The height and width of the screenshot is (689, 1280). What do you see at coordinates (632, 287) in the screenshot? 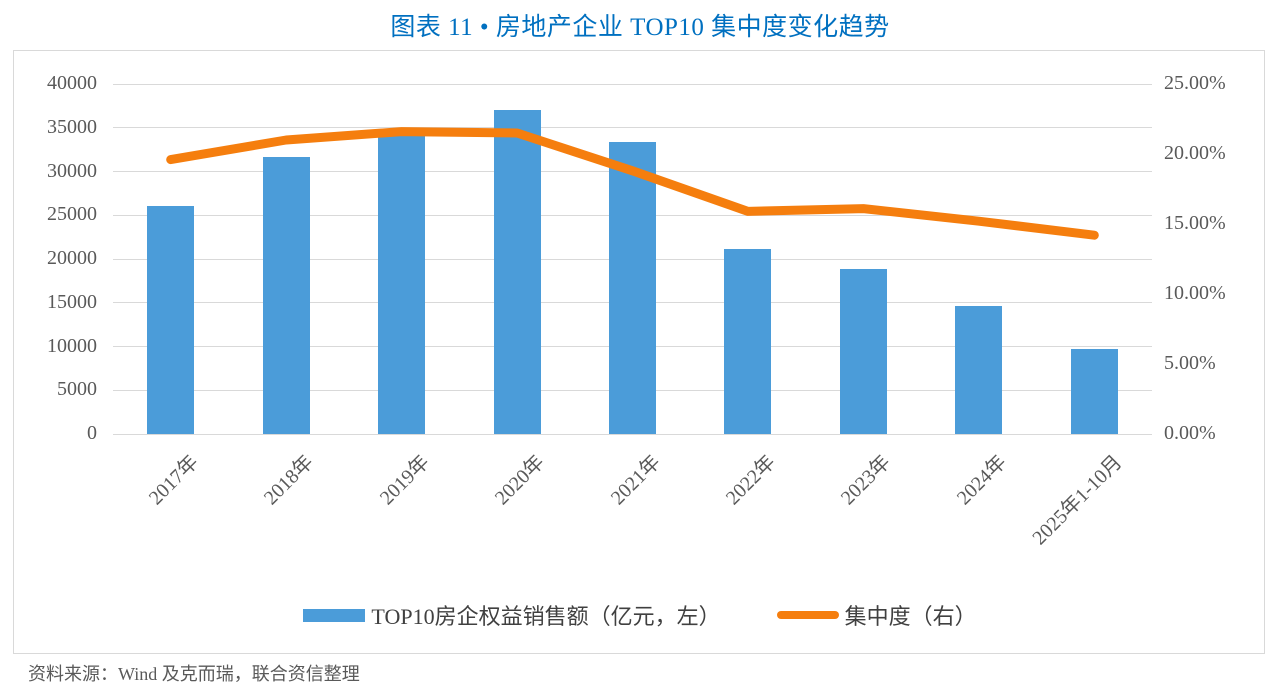
I see `bar-2021年` at bounding box center [632, 287].